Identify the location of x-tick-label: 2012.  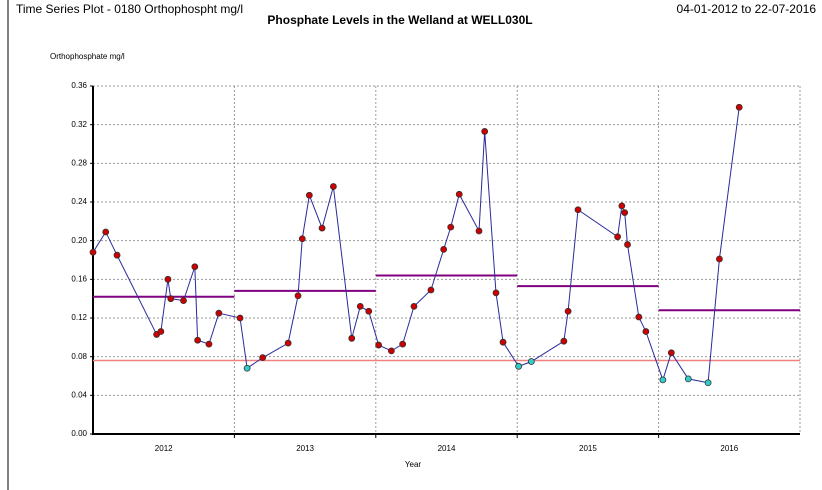
(164, 448).